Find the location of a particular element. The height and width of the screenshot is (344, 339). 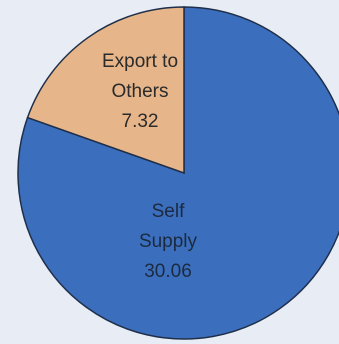

slice-value-label-1: 7.32 is located at coordinates (140, 121).